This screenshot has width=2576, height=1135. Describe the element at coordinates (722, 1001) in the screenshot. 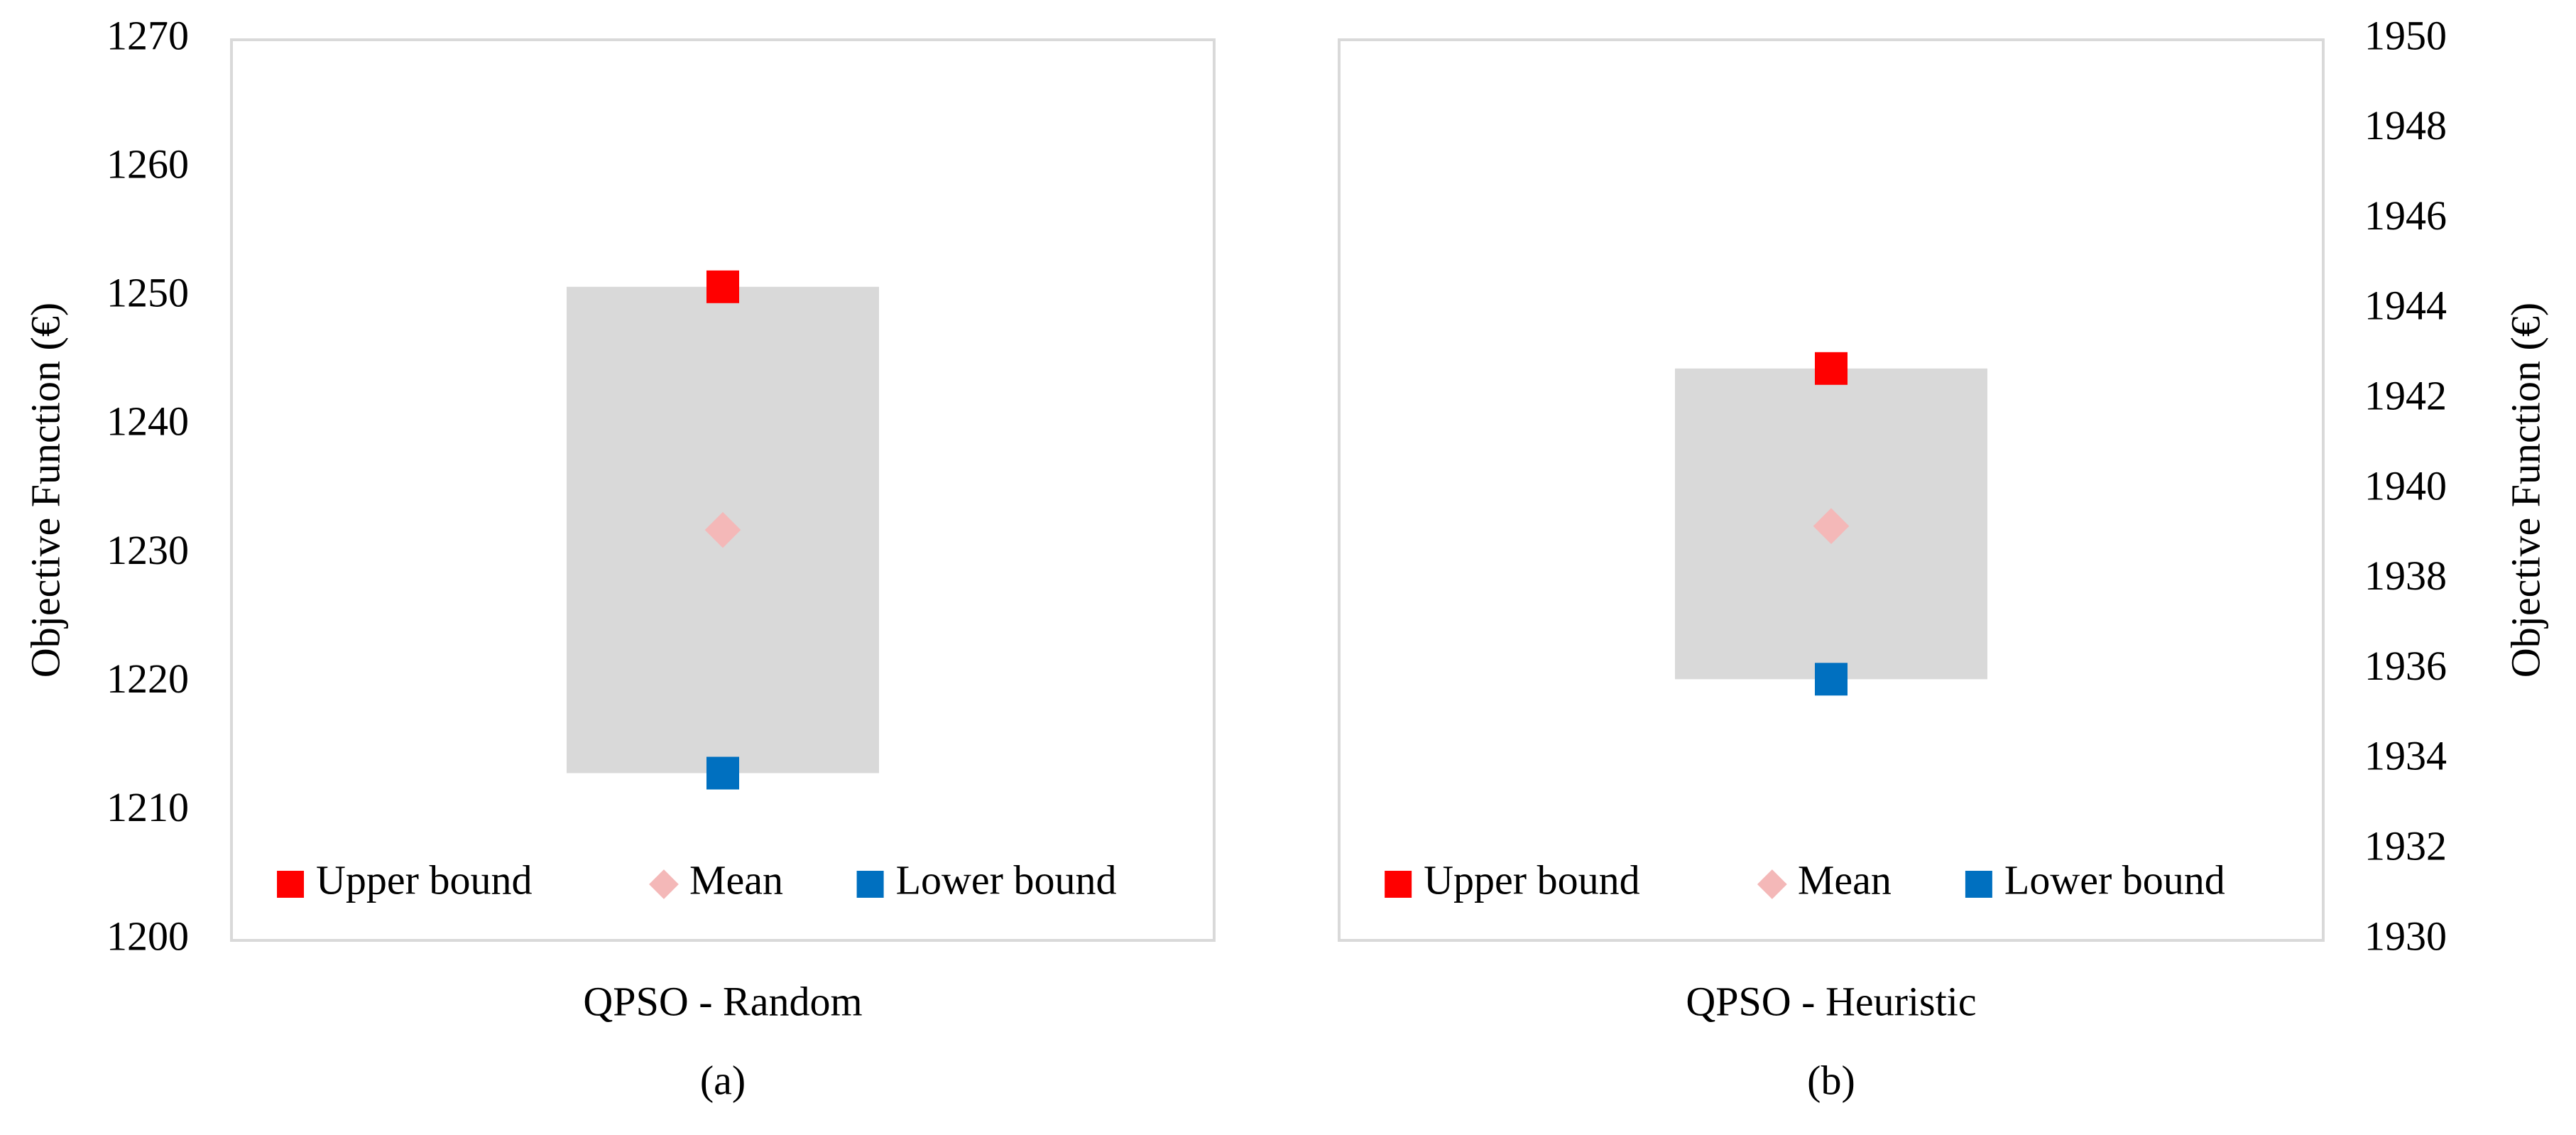

I see `x-tick-label: QPSO - Random` at that location.